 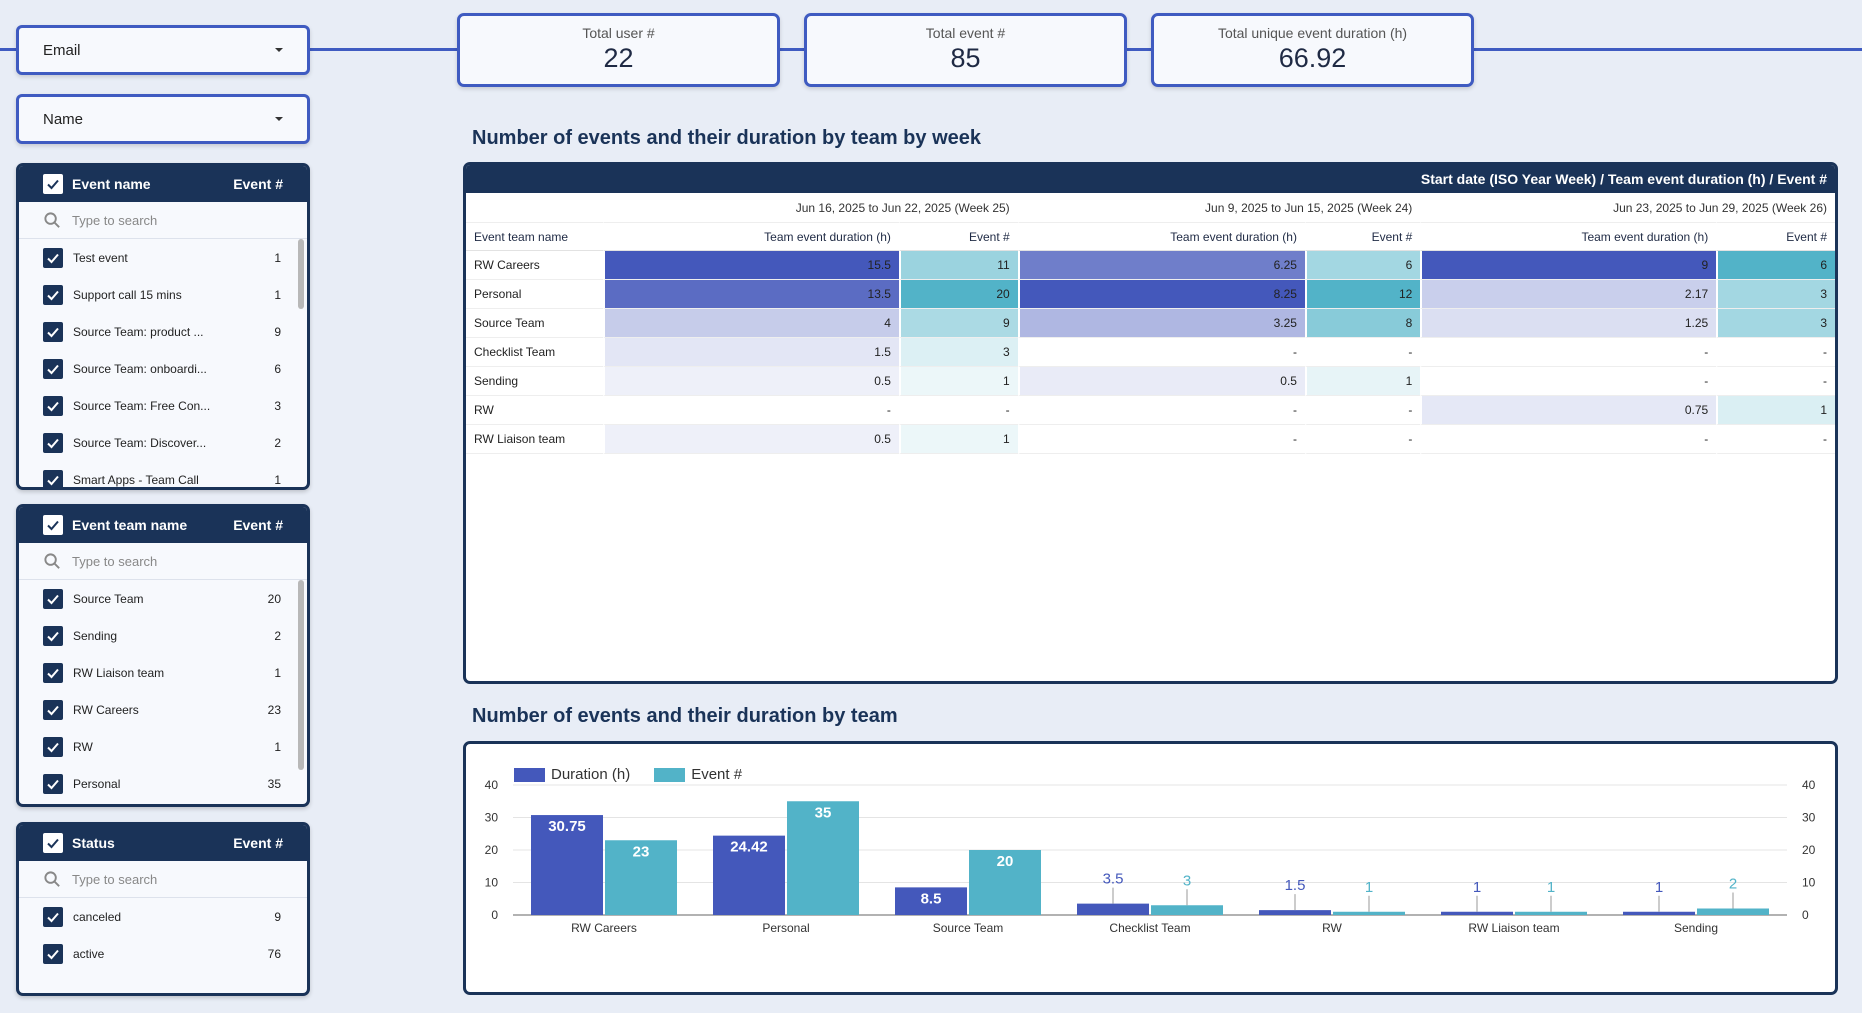 What do you see at coordinates (115, 561) in the screenshot?
I see `search-placeholder: Type to search` at bounding box center [115, 561].